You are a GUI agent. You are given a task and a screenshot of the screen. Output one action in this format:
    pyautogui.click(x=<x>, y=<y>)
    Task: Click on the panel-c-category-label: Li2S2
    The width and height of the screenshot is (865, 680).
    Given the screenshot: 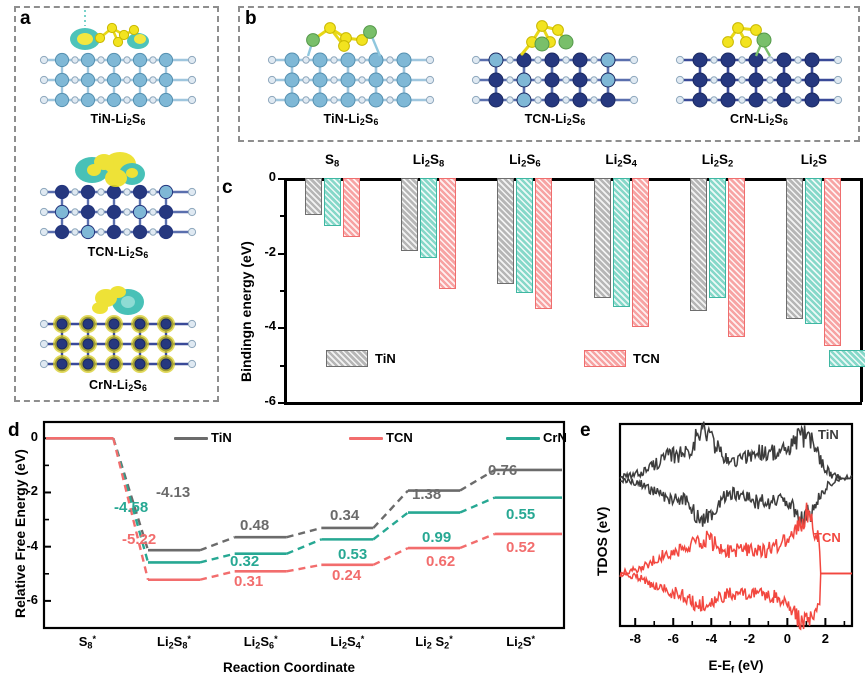 What is the action you would take?
    pyautogui.click(x=717, y=161)
    